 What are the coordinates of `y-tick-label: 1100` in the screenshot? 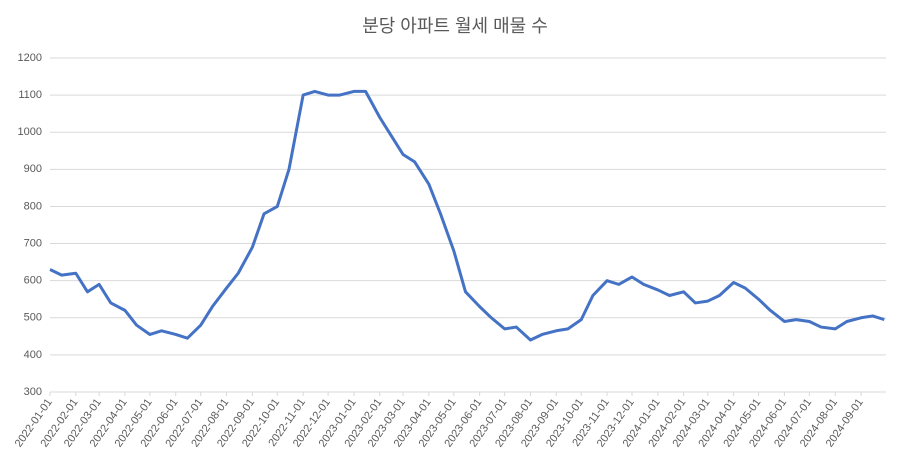 It's located at (30, 95).